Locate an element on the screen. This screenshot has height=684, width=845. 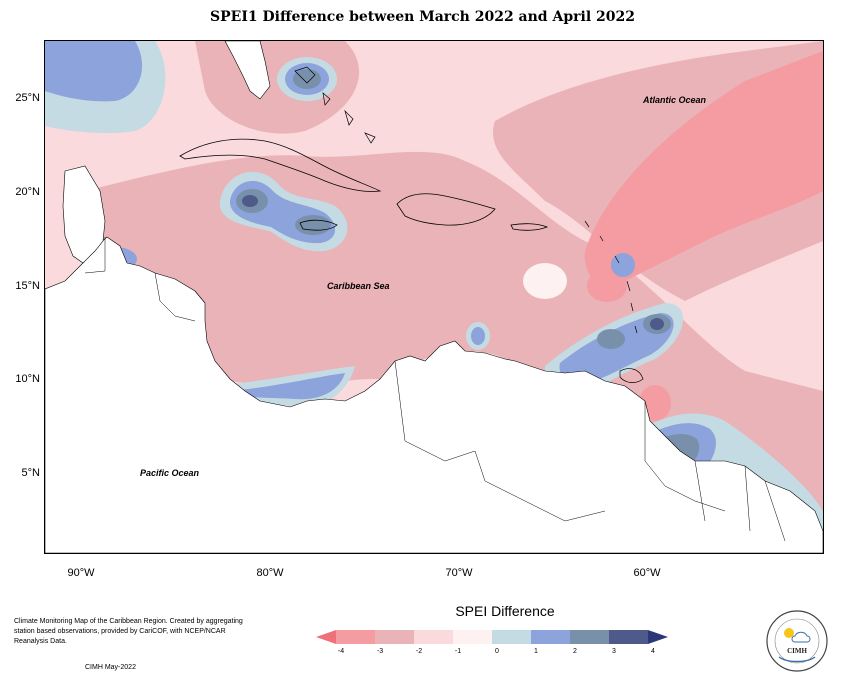
map-credit: CIMH May-2022 is located at coordinates (110, 667).